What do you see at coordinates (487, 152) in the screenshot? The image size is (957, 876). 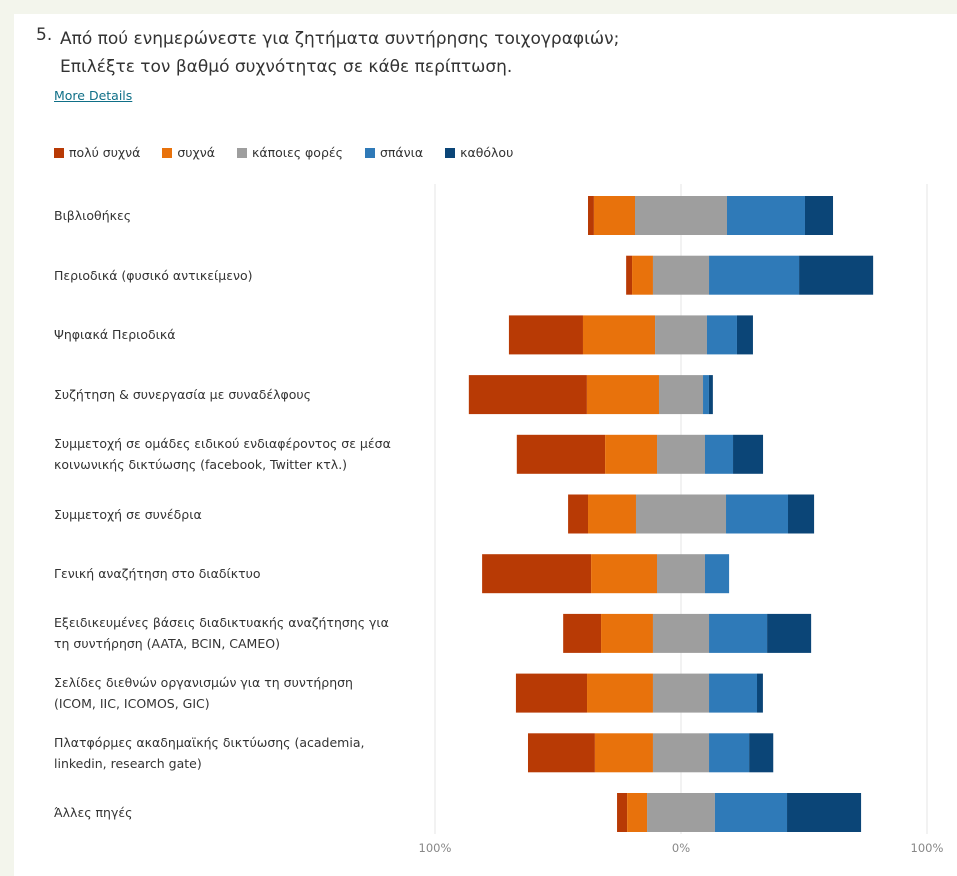 I see `legend-label: καθόλου` at bounding box center [487, 152].